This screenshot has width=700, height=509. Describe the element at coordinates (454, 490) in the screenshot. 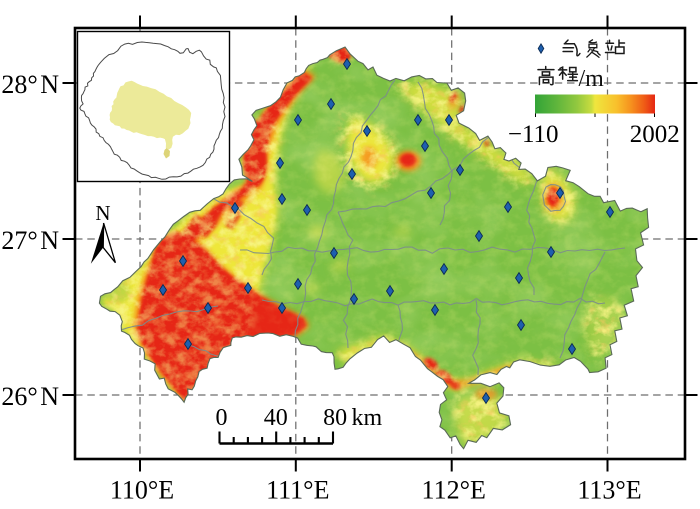

I see `svg-text: 112°E` at that location.